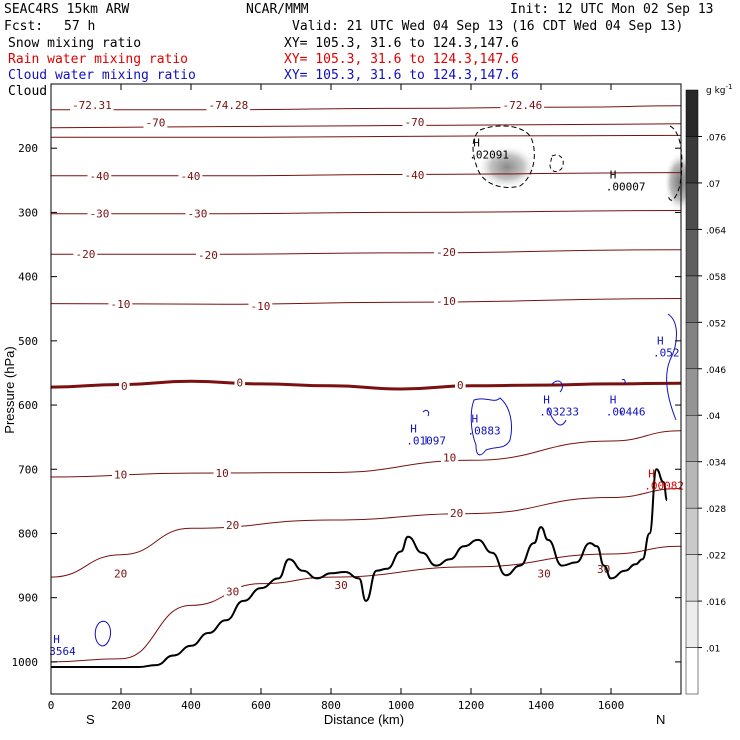 The width and height of the screenshot is (740, 740). What do you see at coordinates (23, 26) in the screenshot?
I see `fcst-label: Fcst:` at bounding box center [23, 26].